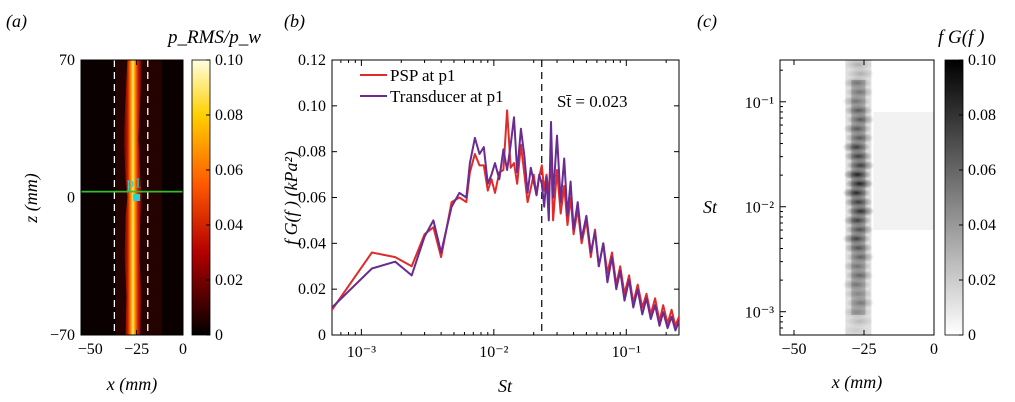 The height and width of the screenshot is (402, 1015). What do you see at coordinates (954, 197) in the screenshot?
I see `colorbar-c` at bounding box center [954, 197].